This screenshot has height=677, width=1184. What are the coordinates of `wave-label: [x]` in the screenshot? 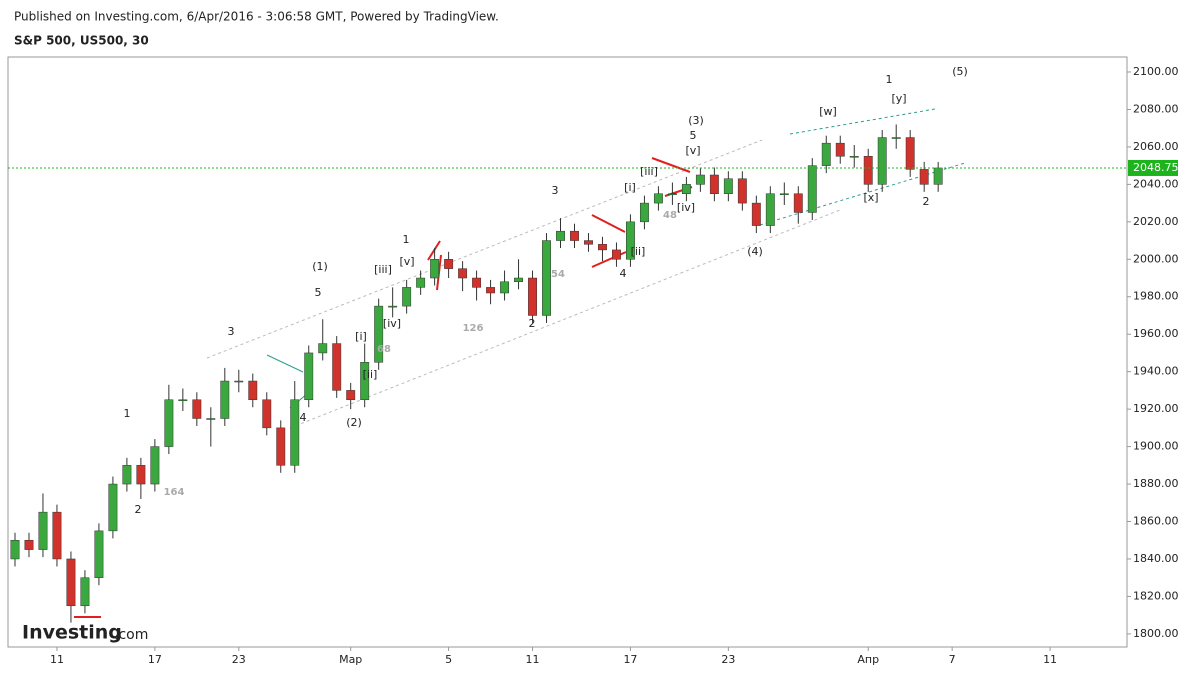 It's located at (870, 197).